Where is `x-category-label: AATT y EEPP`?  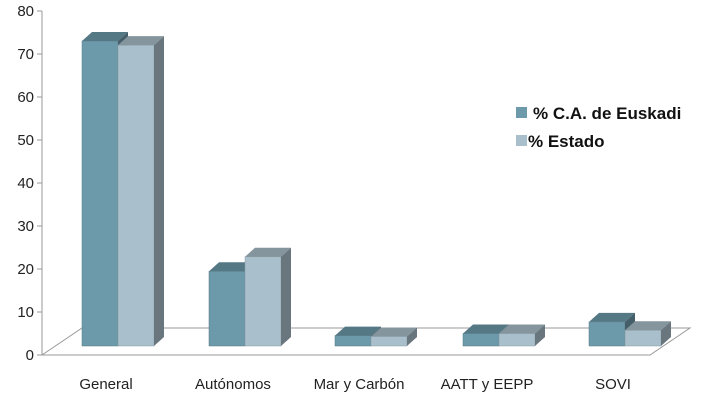 x-category-label: AATT y EEPP is located at coordinates (487, 384).